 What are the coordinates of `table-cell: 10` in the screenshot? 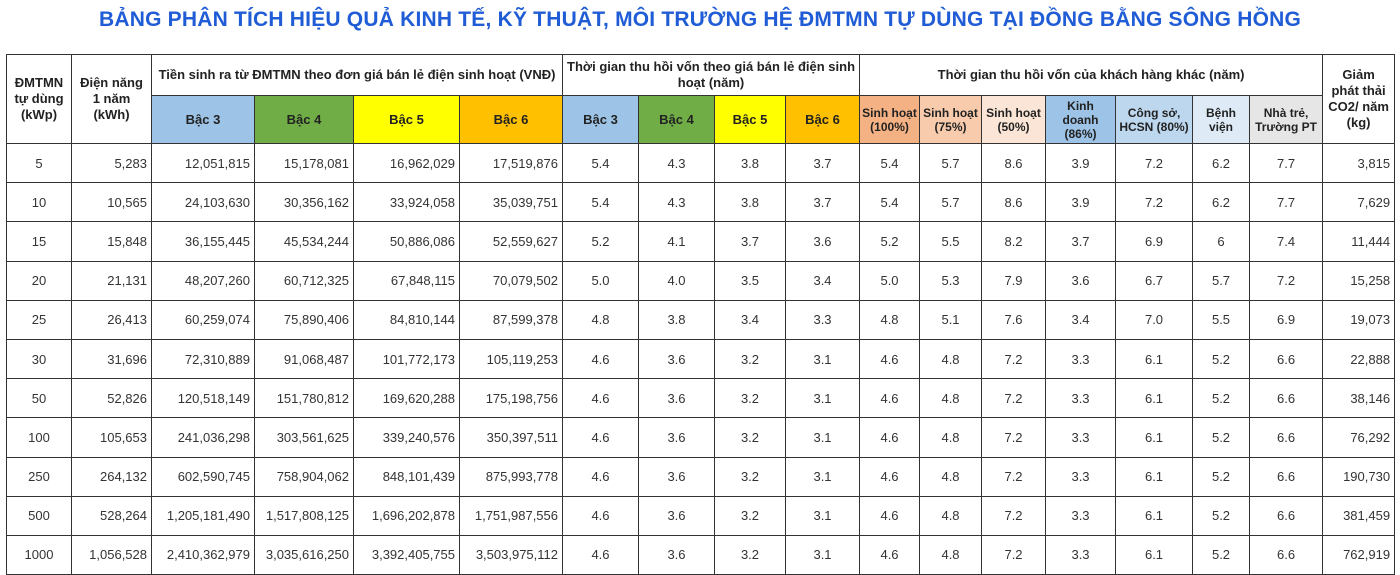 It's located at (39, 202).